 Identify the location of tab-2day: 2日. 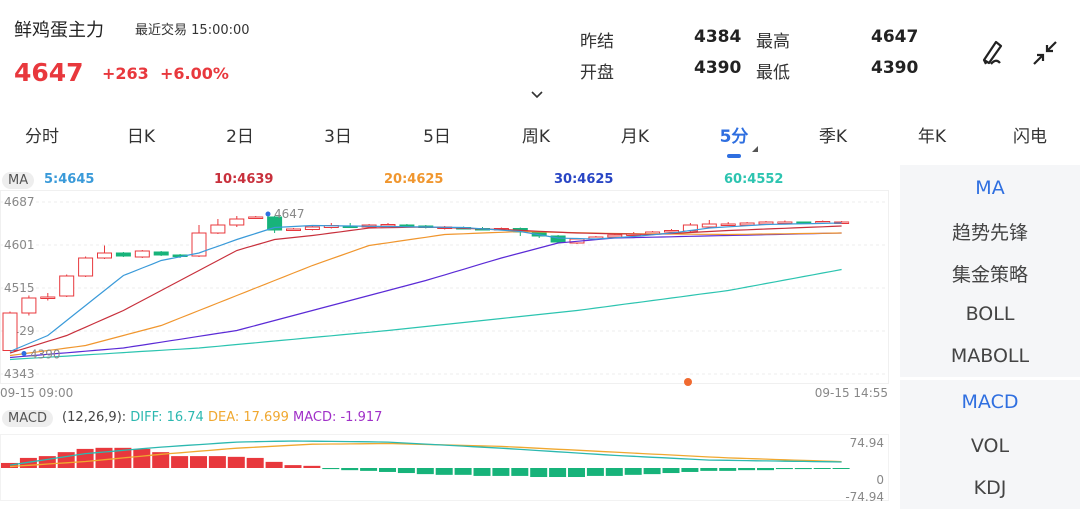
(240, 137).